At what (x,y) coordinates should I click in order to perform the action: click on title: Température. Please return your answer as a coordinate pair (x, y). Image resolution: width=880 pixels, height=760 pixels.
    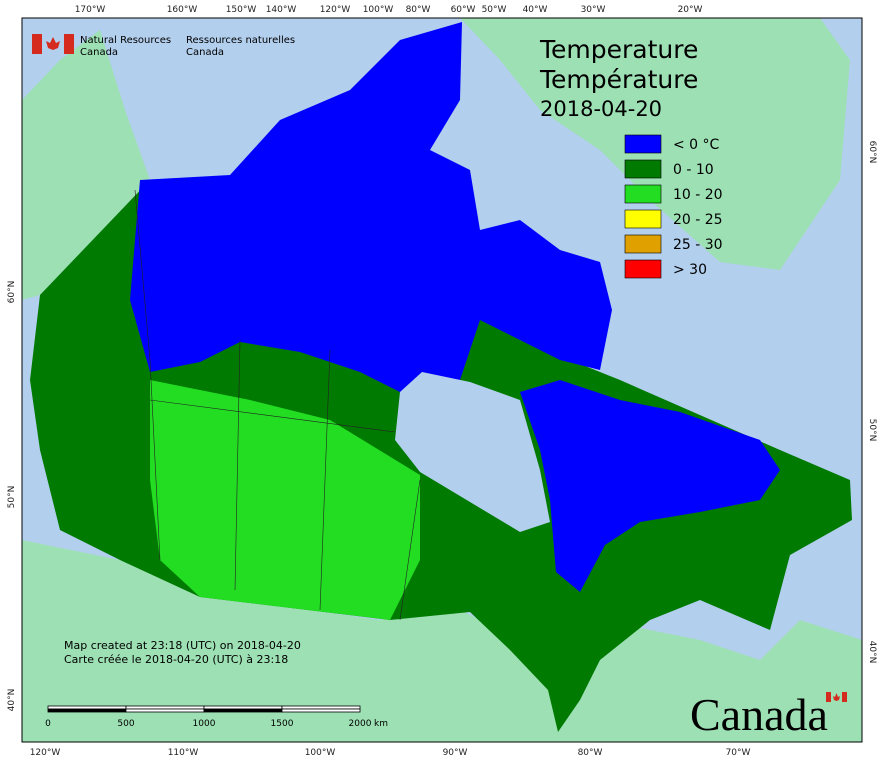
    Looking at the image, I should click on (618, 79).